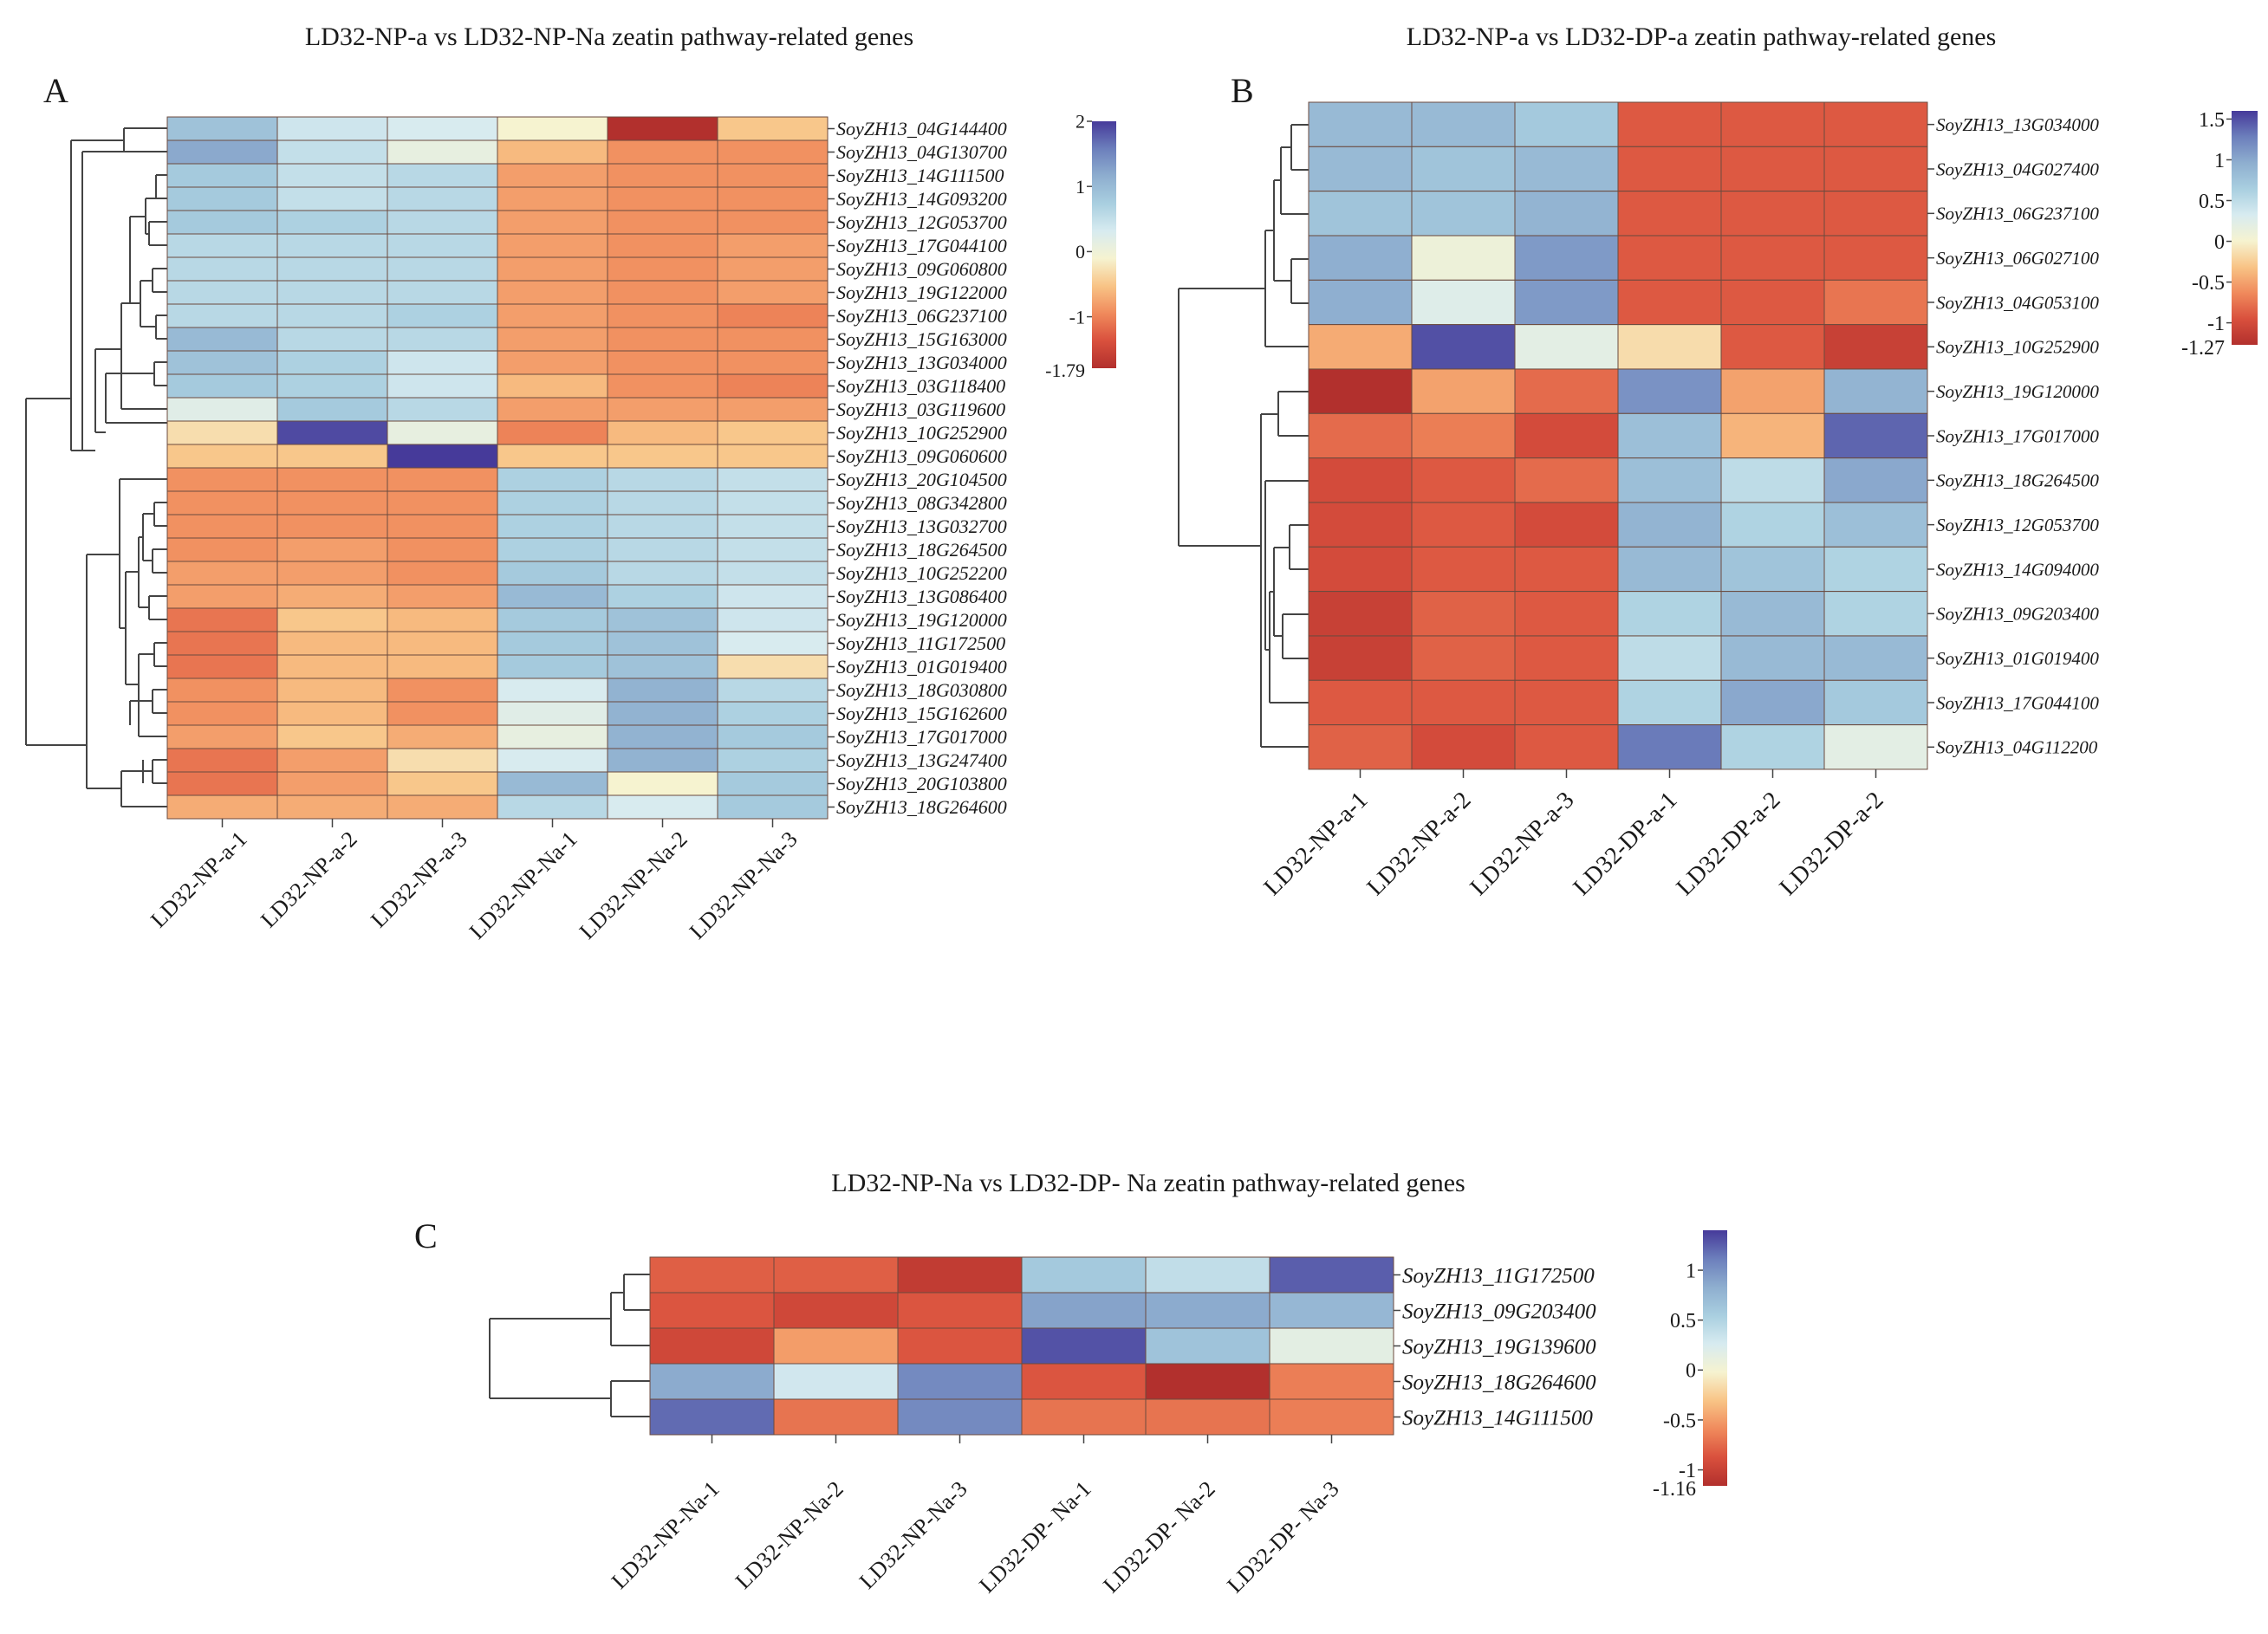 The image size is (2268, 1634). Describe the element at coordinates (744, 885) in the screenshot. I see `column-label: LD32-NP-Na-3` at that location.